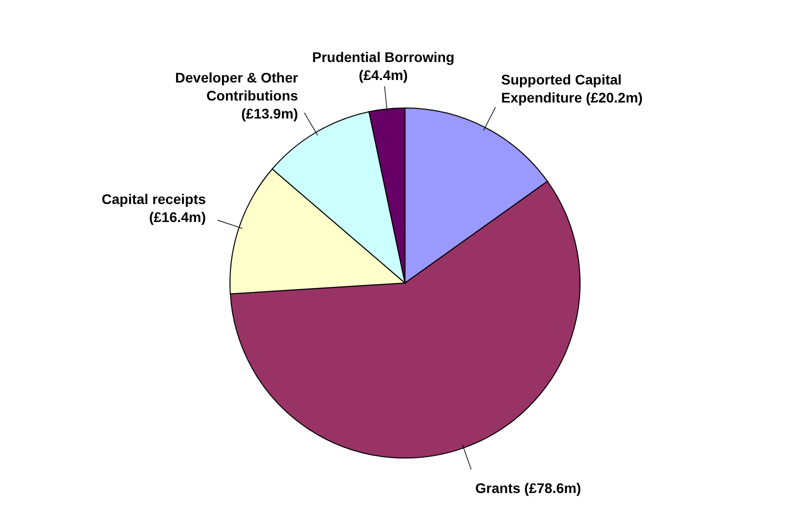 Image resolution: width=807 pixels, height=510 pixels. What do you see at coordinates (269, 113) in the screenshot?
I see `data-label: (£13.9m)` at bounding box center [269, 113].